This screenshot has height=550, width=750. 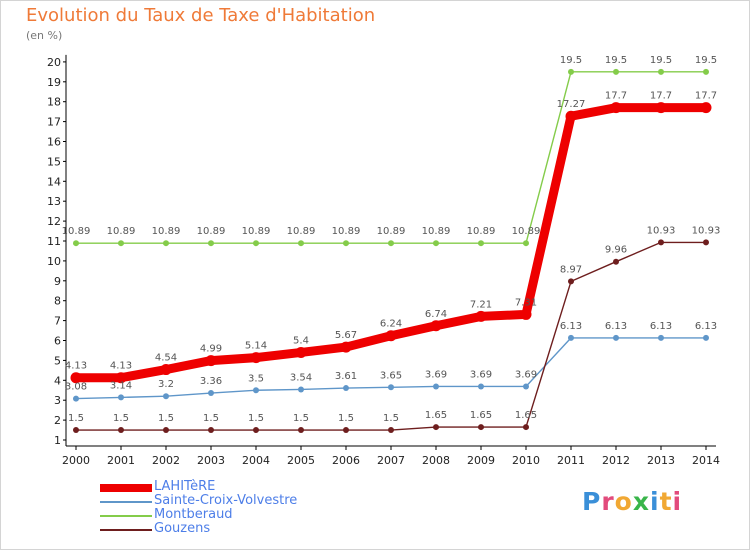 I want to click on x-tick-label: 2005, so click(x=301, y=460).